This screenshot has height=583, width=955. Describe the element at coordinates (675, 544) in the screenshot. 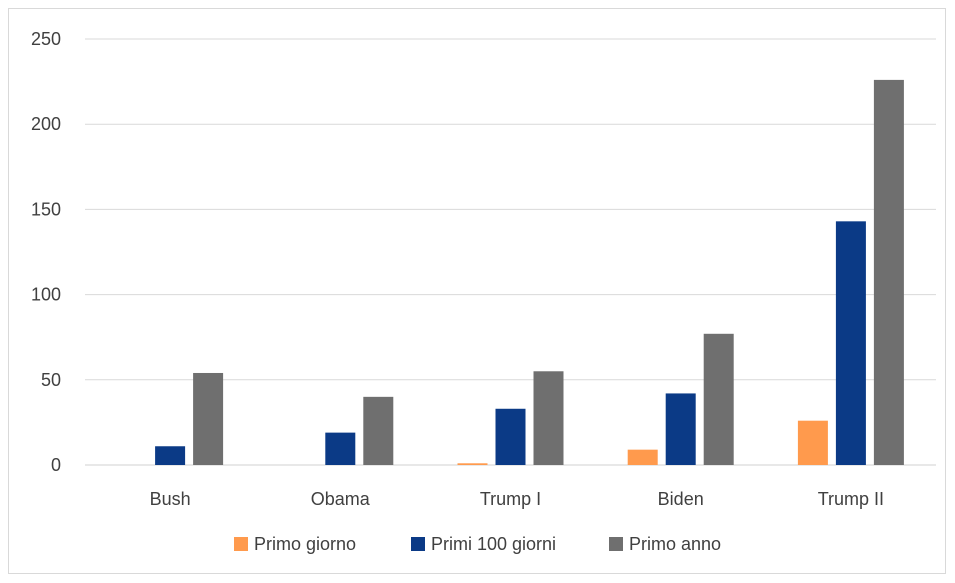

I see `legend-label: Primo anno` at that location.